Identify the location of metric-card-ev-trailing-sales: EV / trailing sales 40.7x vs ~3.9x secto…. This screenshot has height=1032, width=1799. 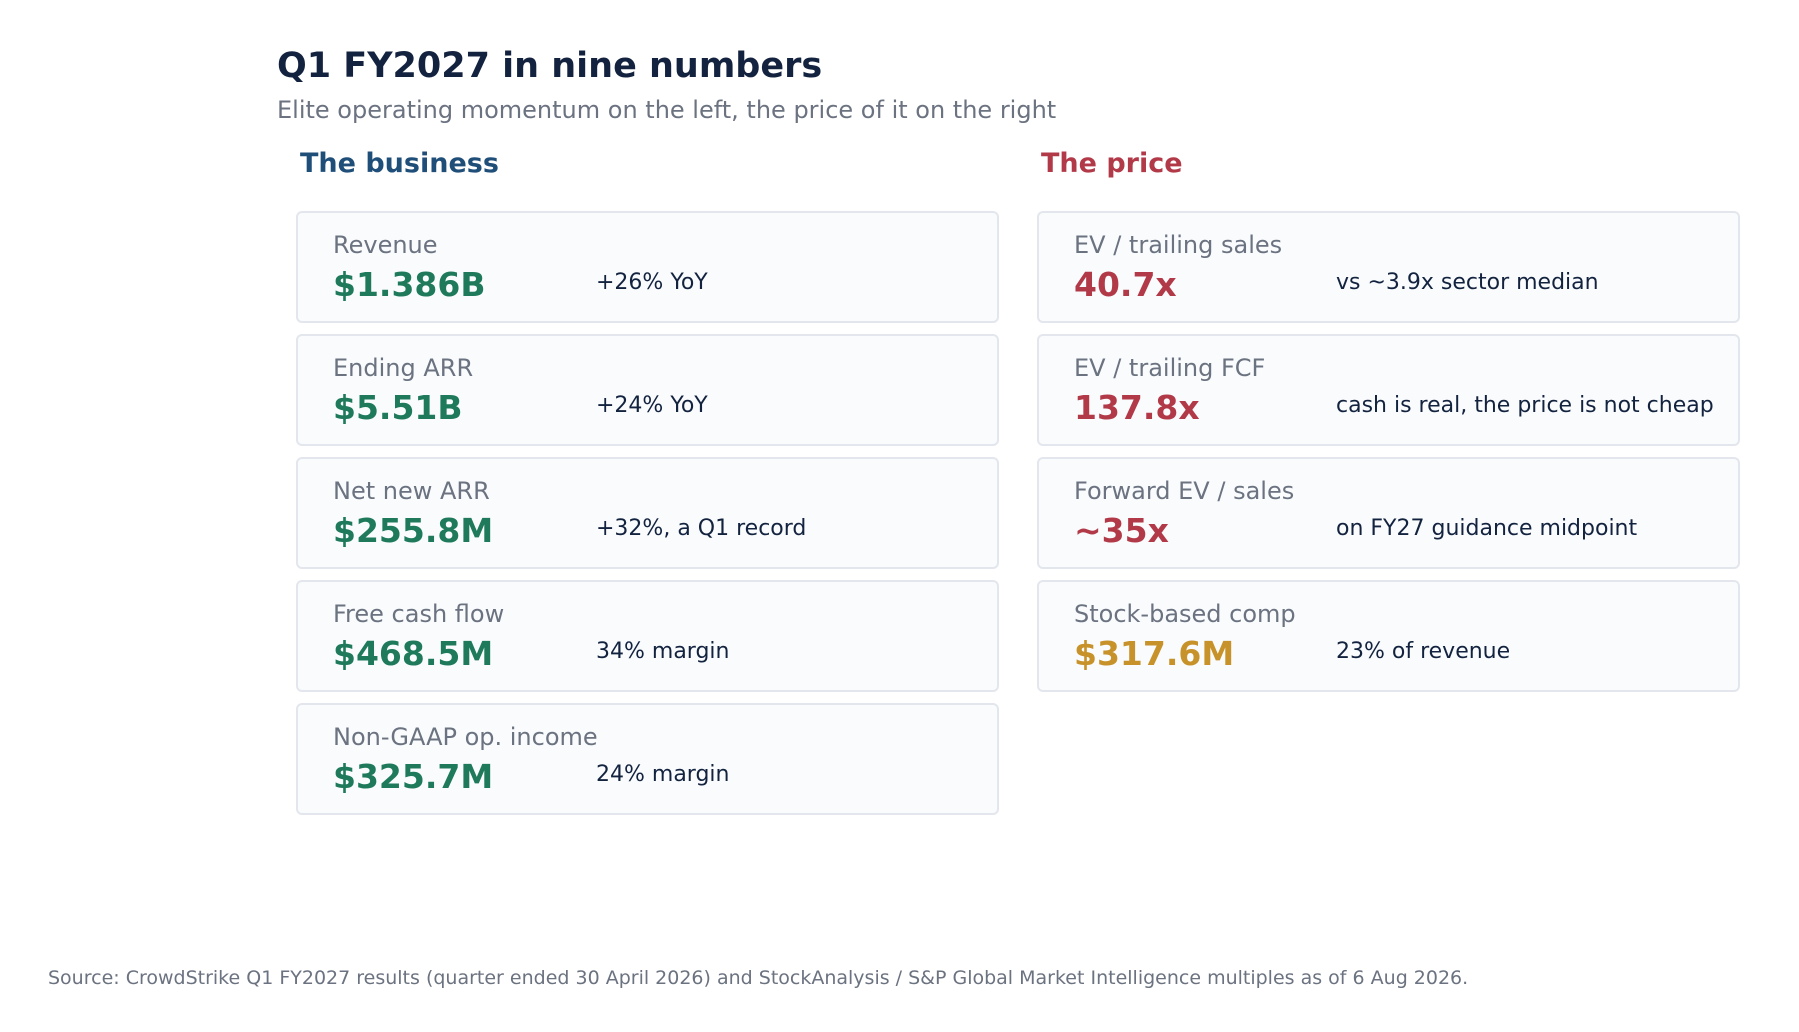
(1388, 267).